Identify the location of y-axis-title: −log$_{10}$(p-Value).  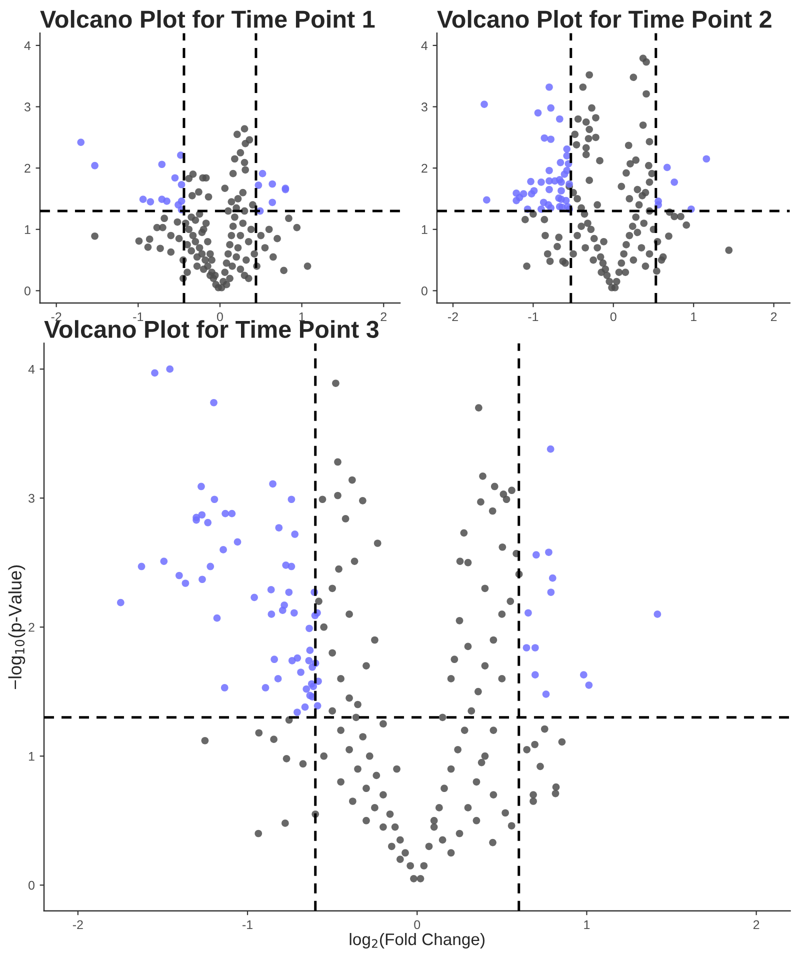
(17, 627).